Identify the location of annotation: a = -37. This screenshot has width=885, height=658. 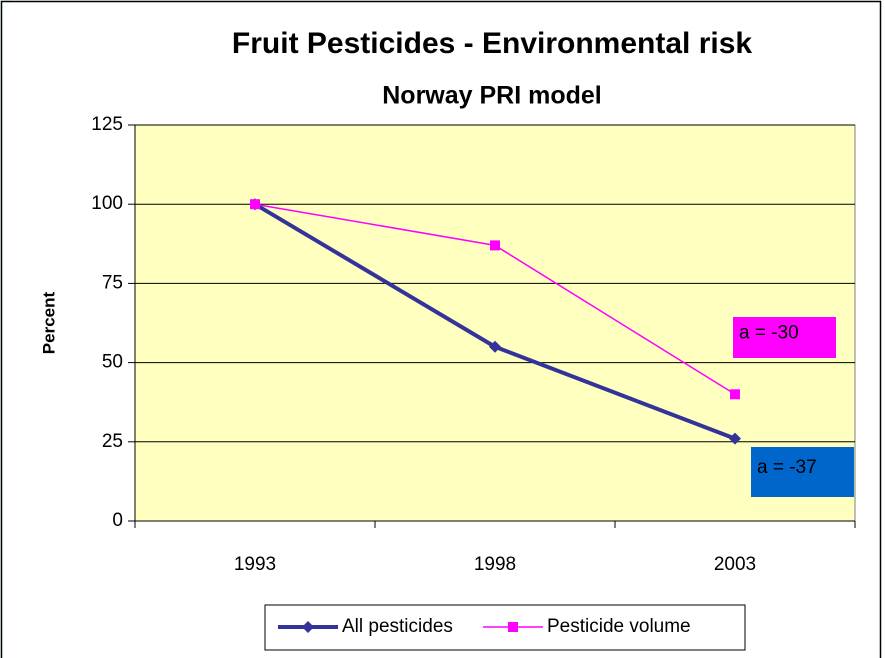
(787, 467).